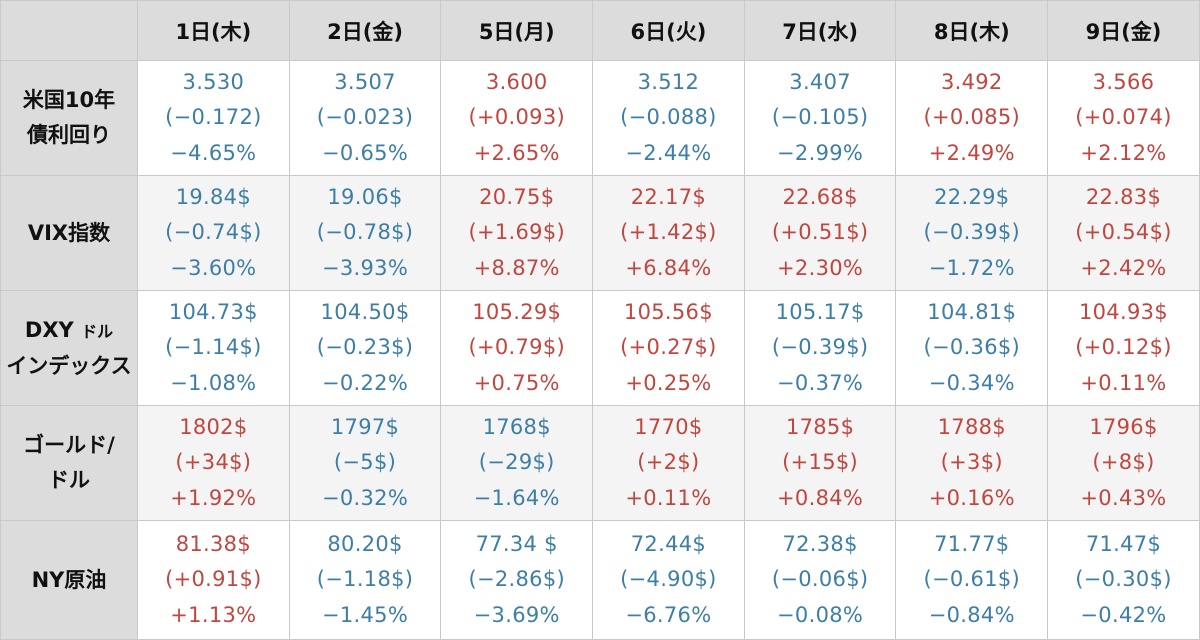 This screenshot has height=640, width=1200. What do you see at coordinates (365, 497) in the screenshot?
I see `change-percent: −0.32%` at bounding box center [365, 497].